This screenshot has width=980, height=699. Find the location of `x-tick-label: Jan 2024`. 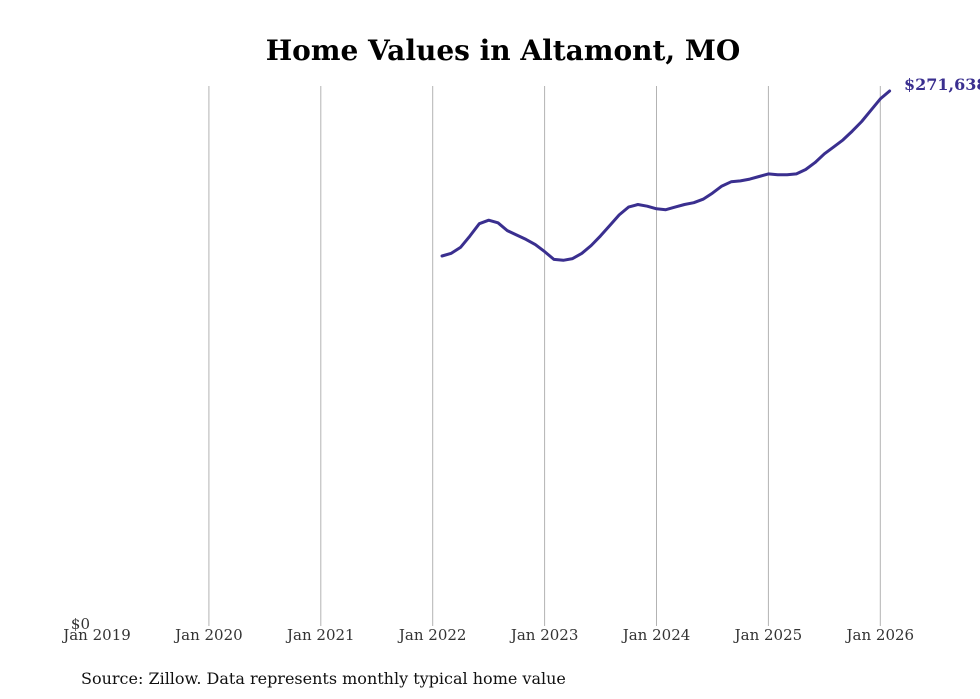

x-tick-label: Jan 2024 is located at coordinates (656, 635).